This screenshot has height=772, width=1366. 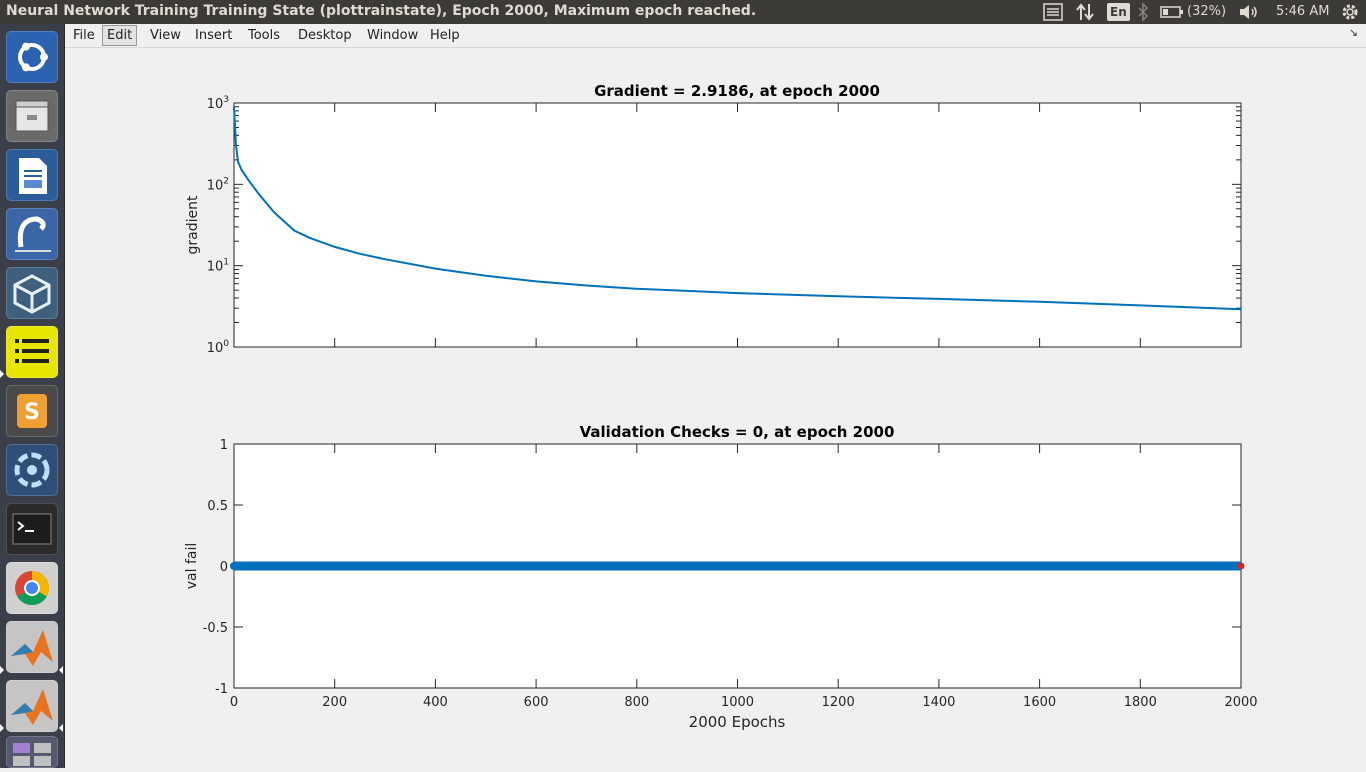 What do you see at coordinates (32, 234) in the screenshot?
I see `qtiplot-icon` at bounding box center [32, 234].